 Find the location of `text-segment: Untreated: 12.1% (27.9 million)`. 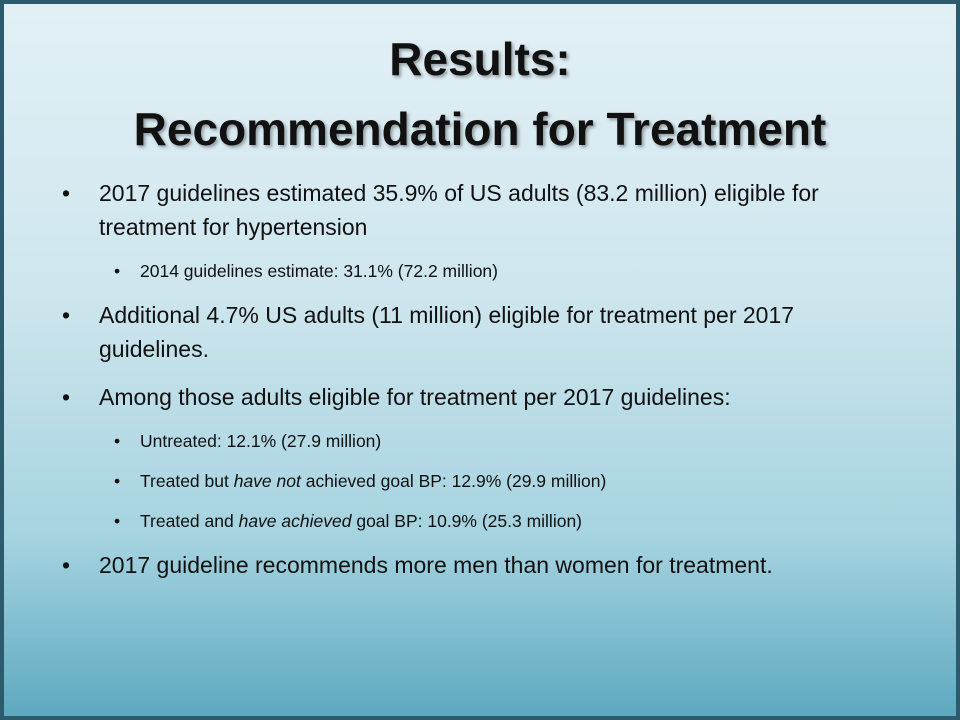

text-segment: Untreated: 12.1% (27.9 million) is located at coordinates (261, 441).